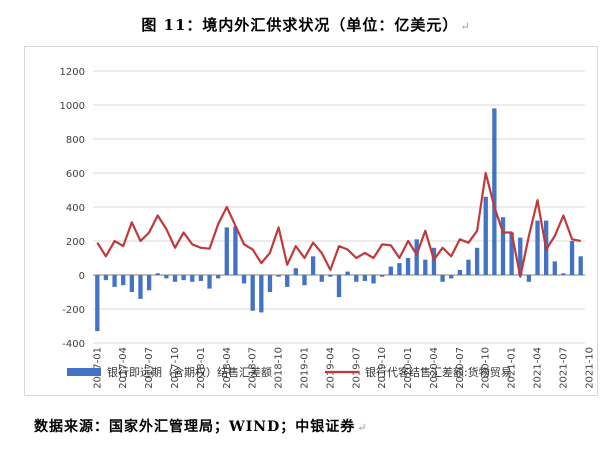  What do you see at coordinates (589, 368) in the screenshot?
I see `x-tick-label: 2021-10` at bounding box center [589, 368].